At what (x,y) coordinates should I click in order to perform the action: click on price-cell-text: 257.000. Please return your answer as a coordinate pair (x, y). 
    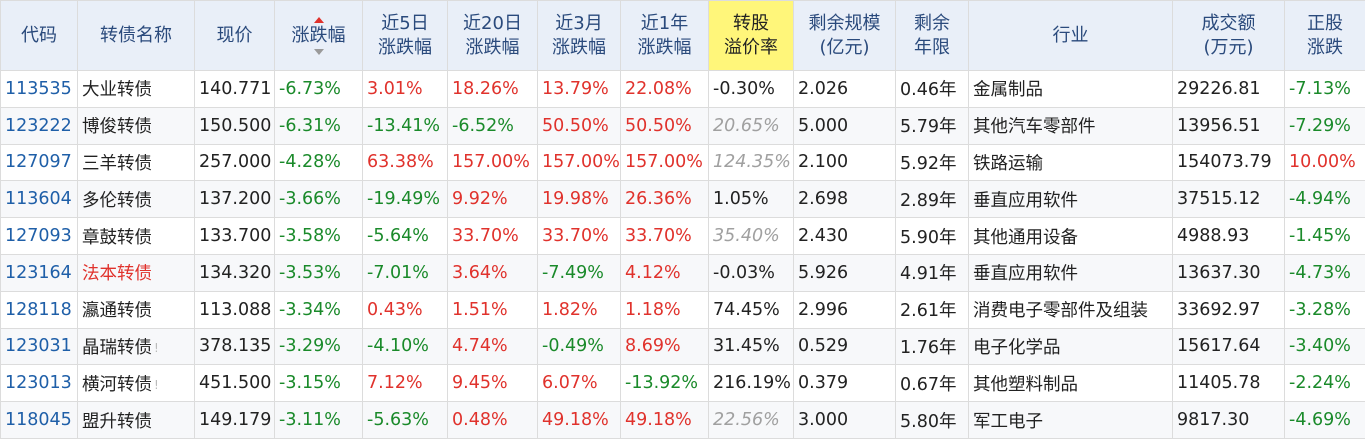
    Looking at the image, I should click on (235, 162).